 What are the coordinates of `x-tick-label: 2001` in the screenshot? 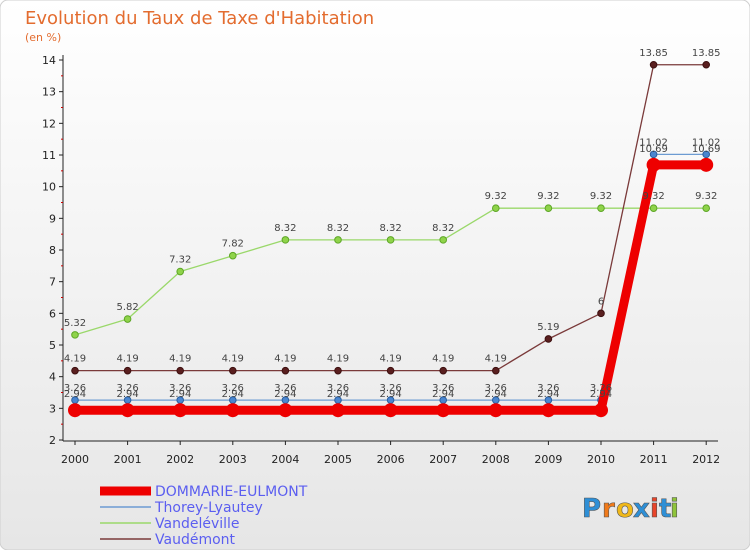 It's located at (128, 459).